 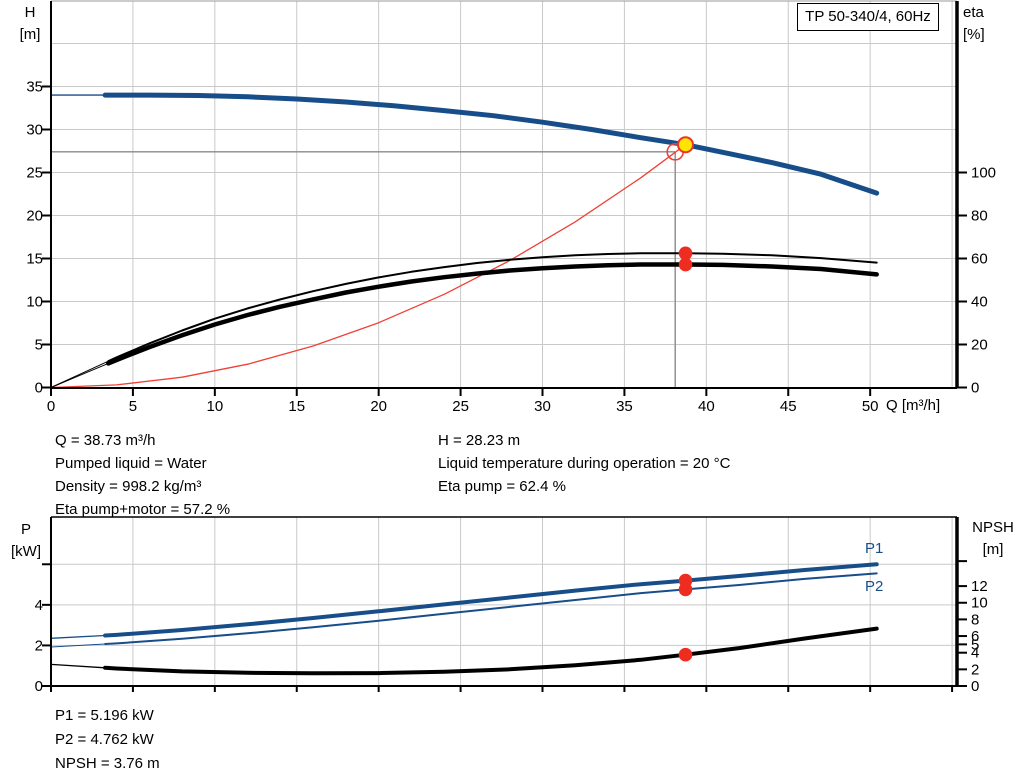 What do you see at coordinates (105, 440) in the screenshot?
I see `info-q: Q = 38.73 m³/h` at bounding box center [105, 440].